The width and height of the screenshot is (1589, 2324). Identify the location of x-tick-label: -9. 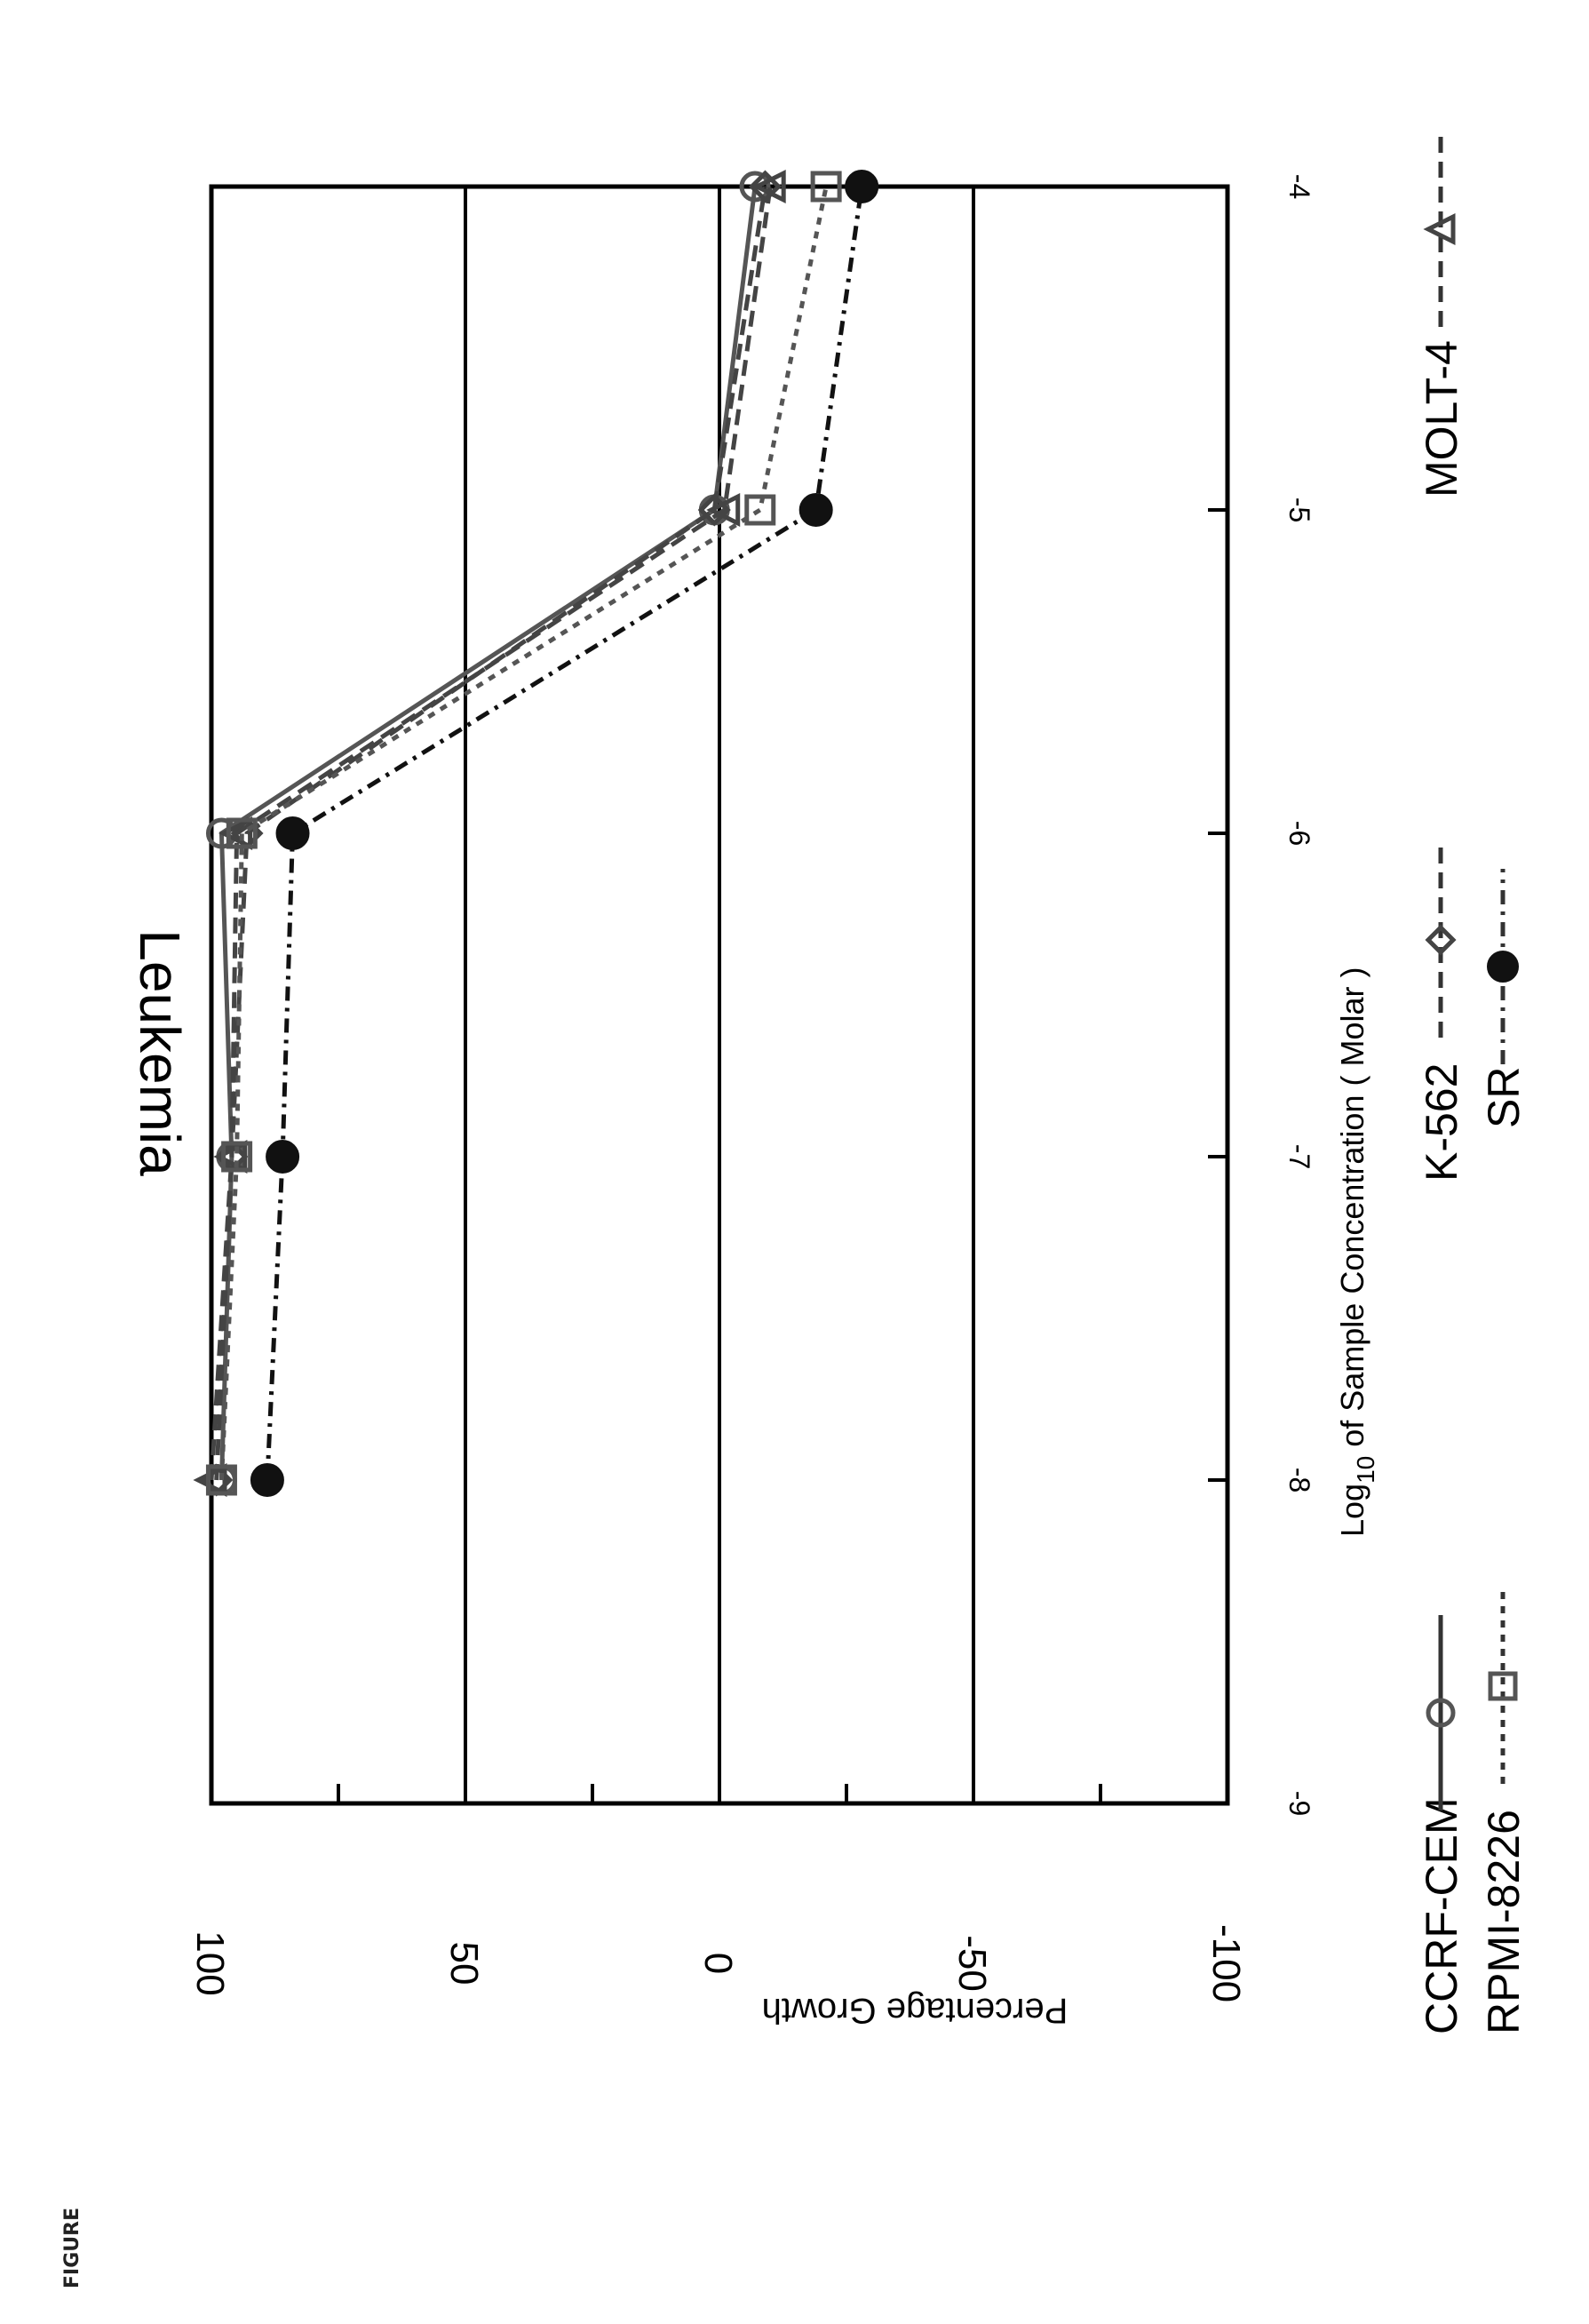
(1299, 1803).